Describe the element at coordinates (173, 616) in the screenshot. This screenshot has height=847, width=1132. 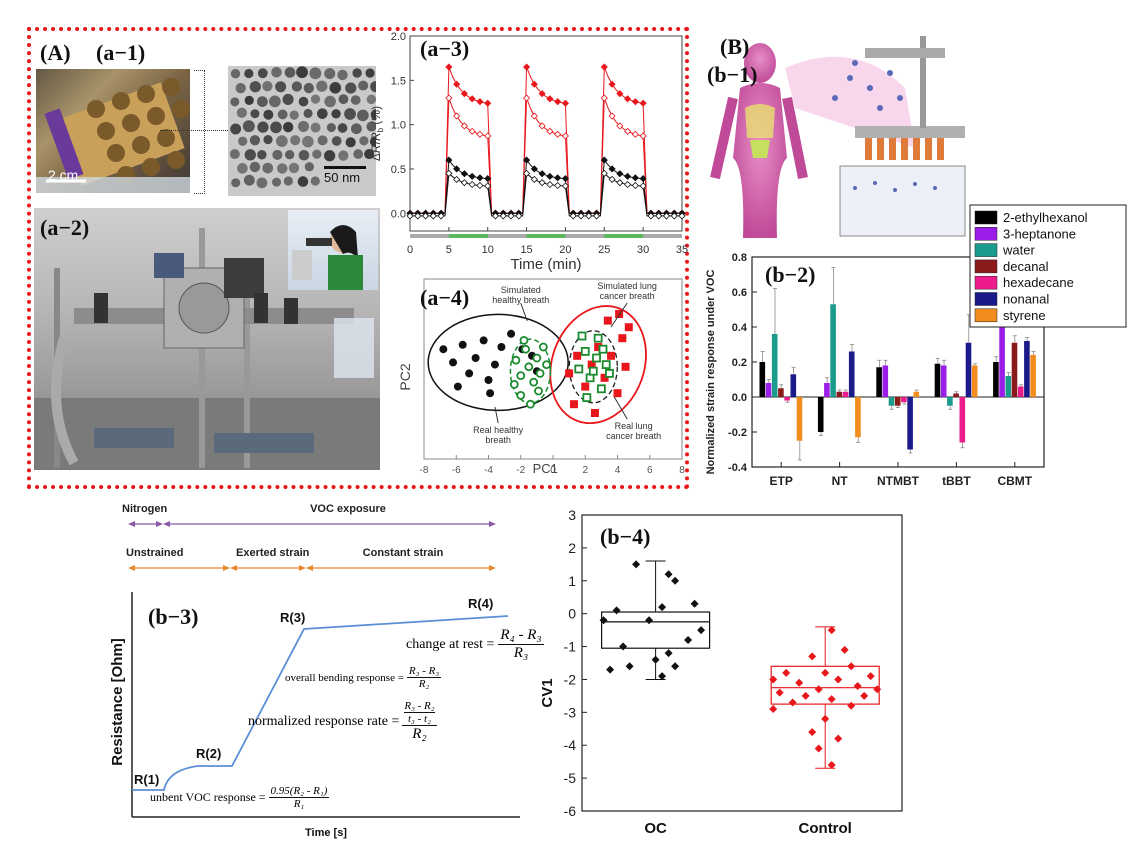
I see `panel-label-b3: (b−3)` at that location.